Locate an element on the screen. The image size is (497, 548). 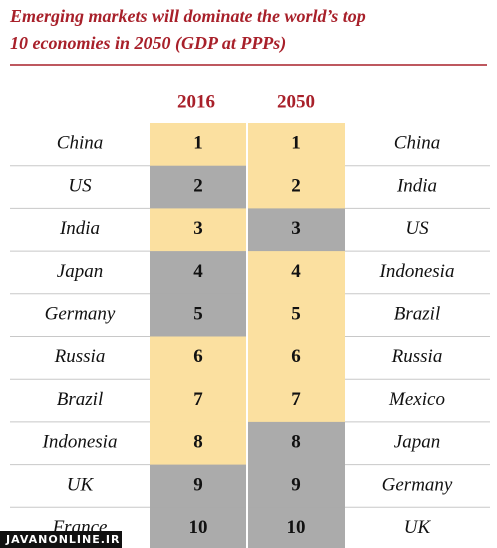
watermark: JAVANONLINE.IR is located at coordinates (62, 539).